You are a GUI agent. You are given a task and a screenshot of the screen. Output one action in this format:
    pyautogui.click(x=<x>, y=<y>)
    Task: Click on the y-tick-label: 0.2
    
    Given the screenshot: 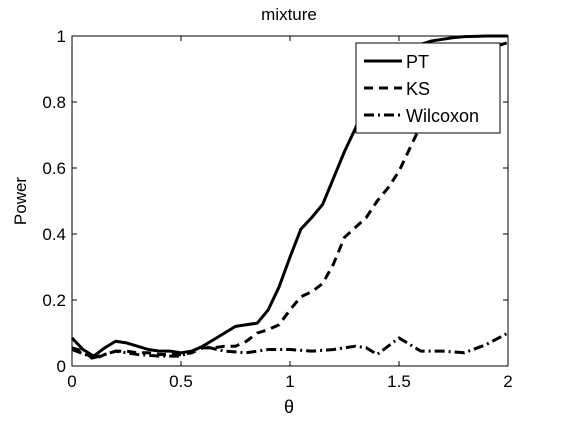 What is the action you would take?
    pyautogui.click(x=54, y=300)
    